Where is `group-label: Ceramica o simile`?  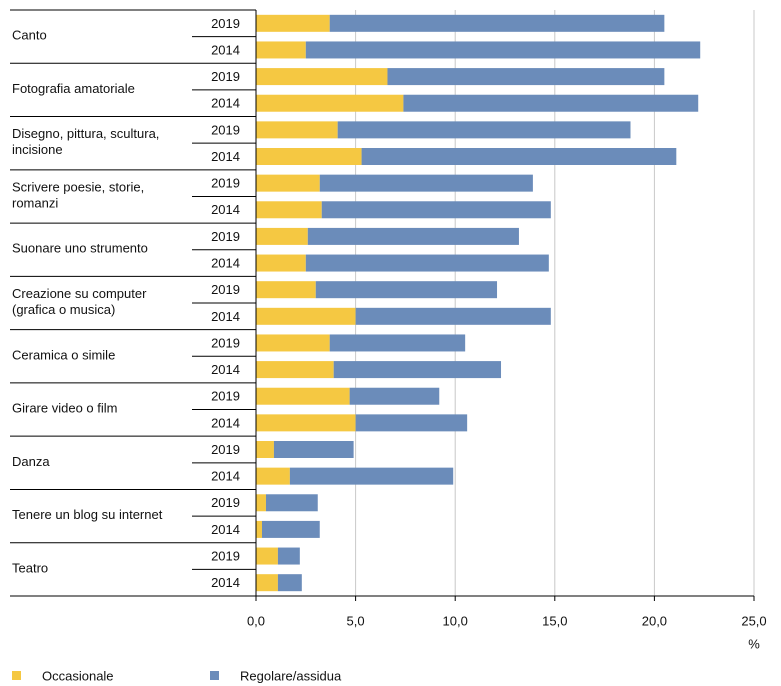 group-label: Ceramica o simile is located at coordinates (63, 355).